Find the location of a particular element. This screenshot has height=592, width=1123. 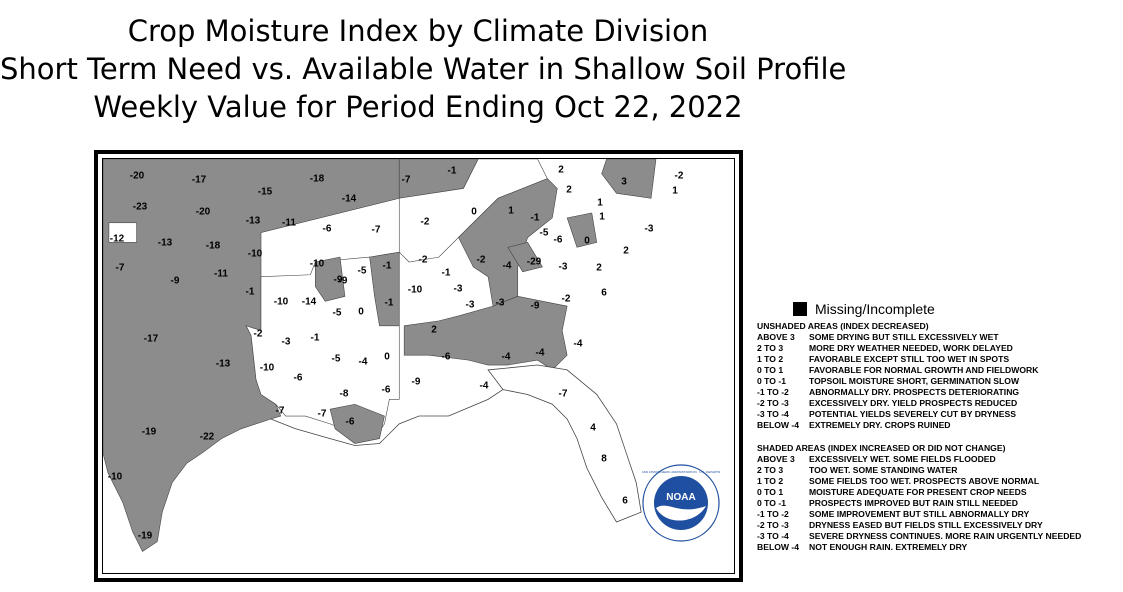

division-white-west is located at coordinates (122, 232).